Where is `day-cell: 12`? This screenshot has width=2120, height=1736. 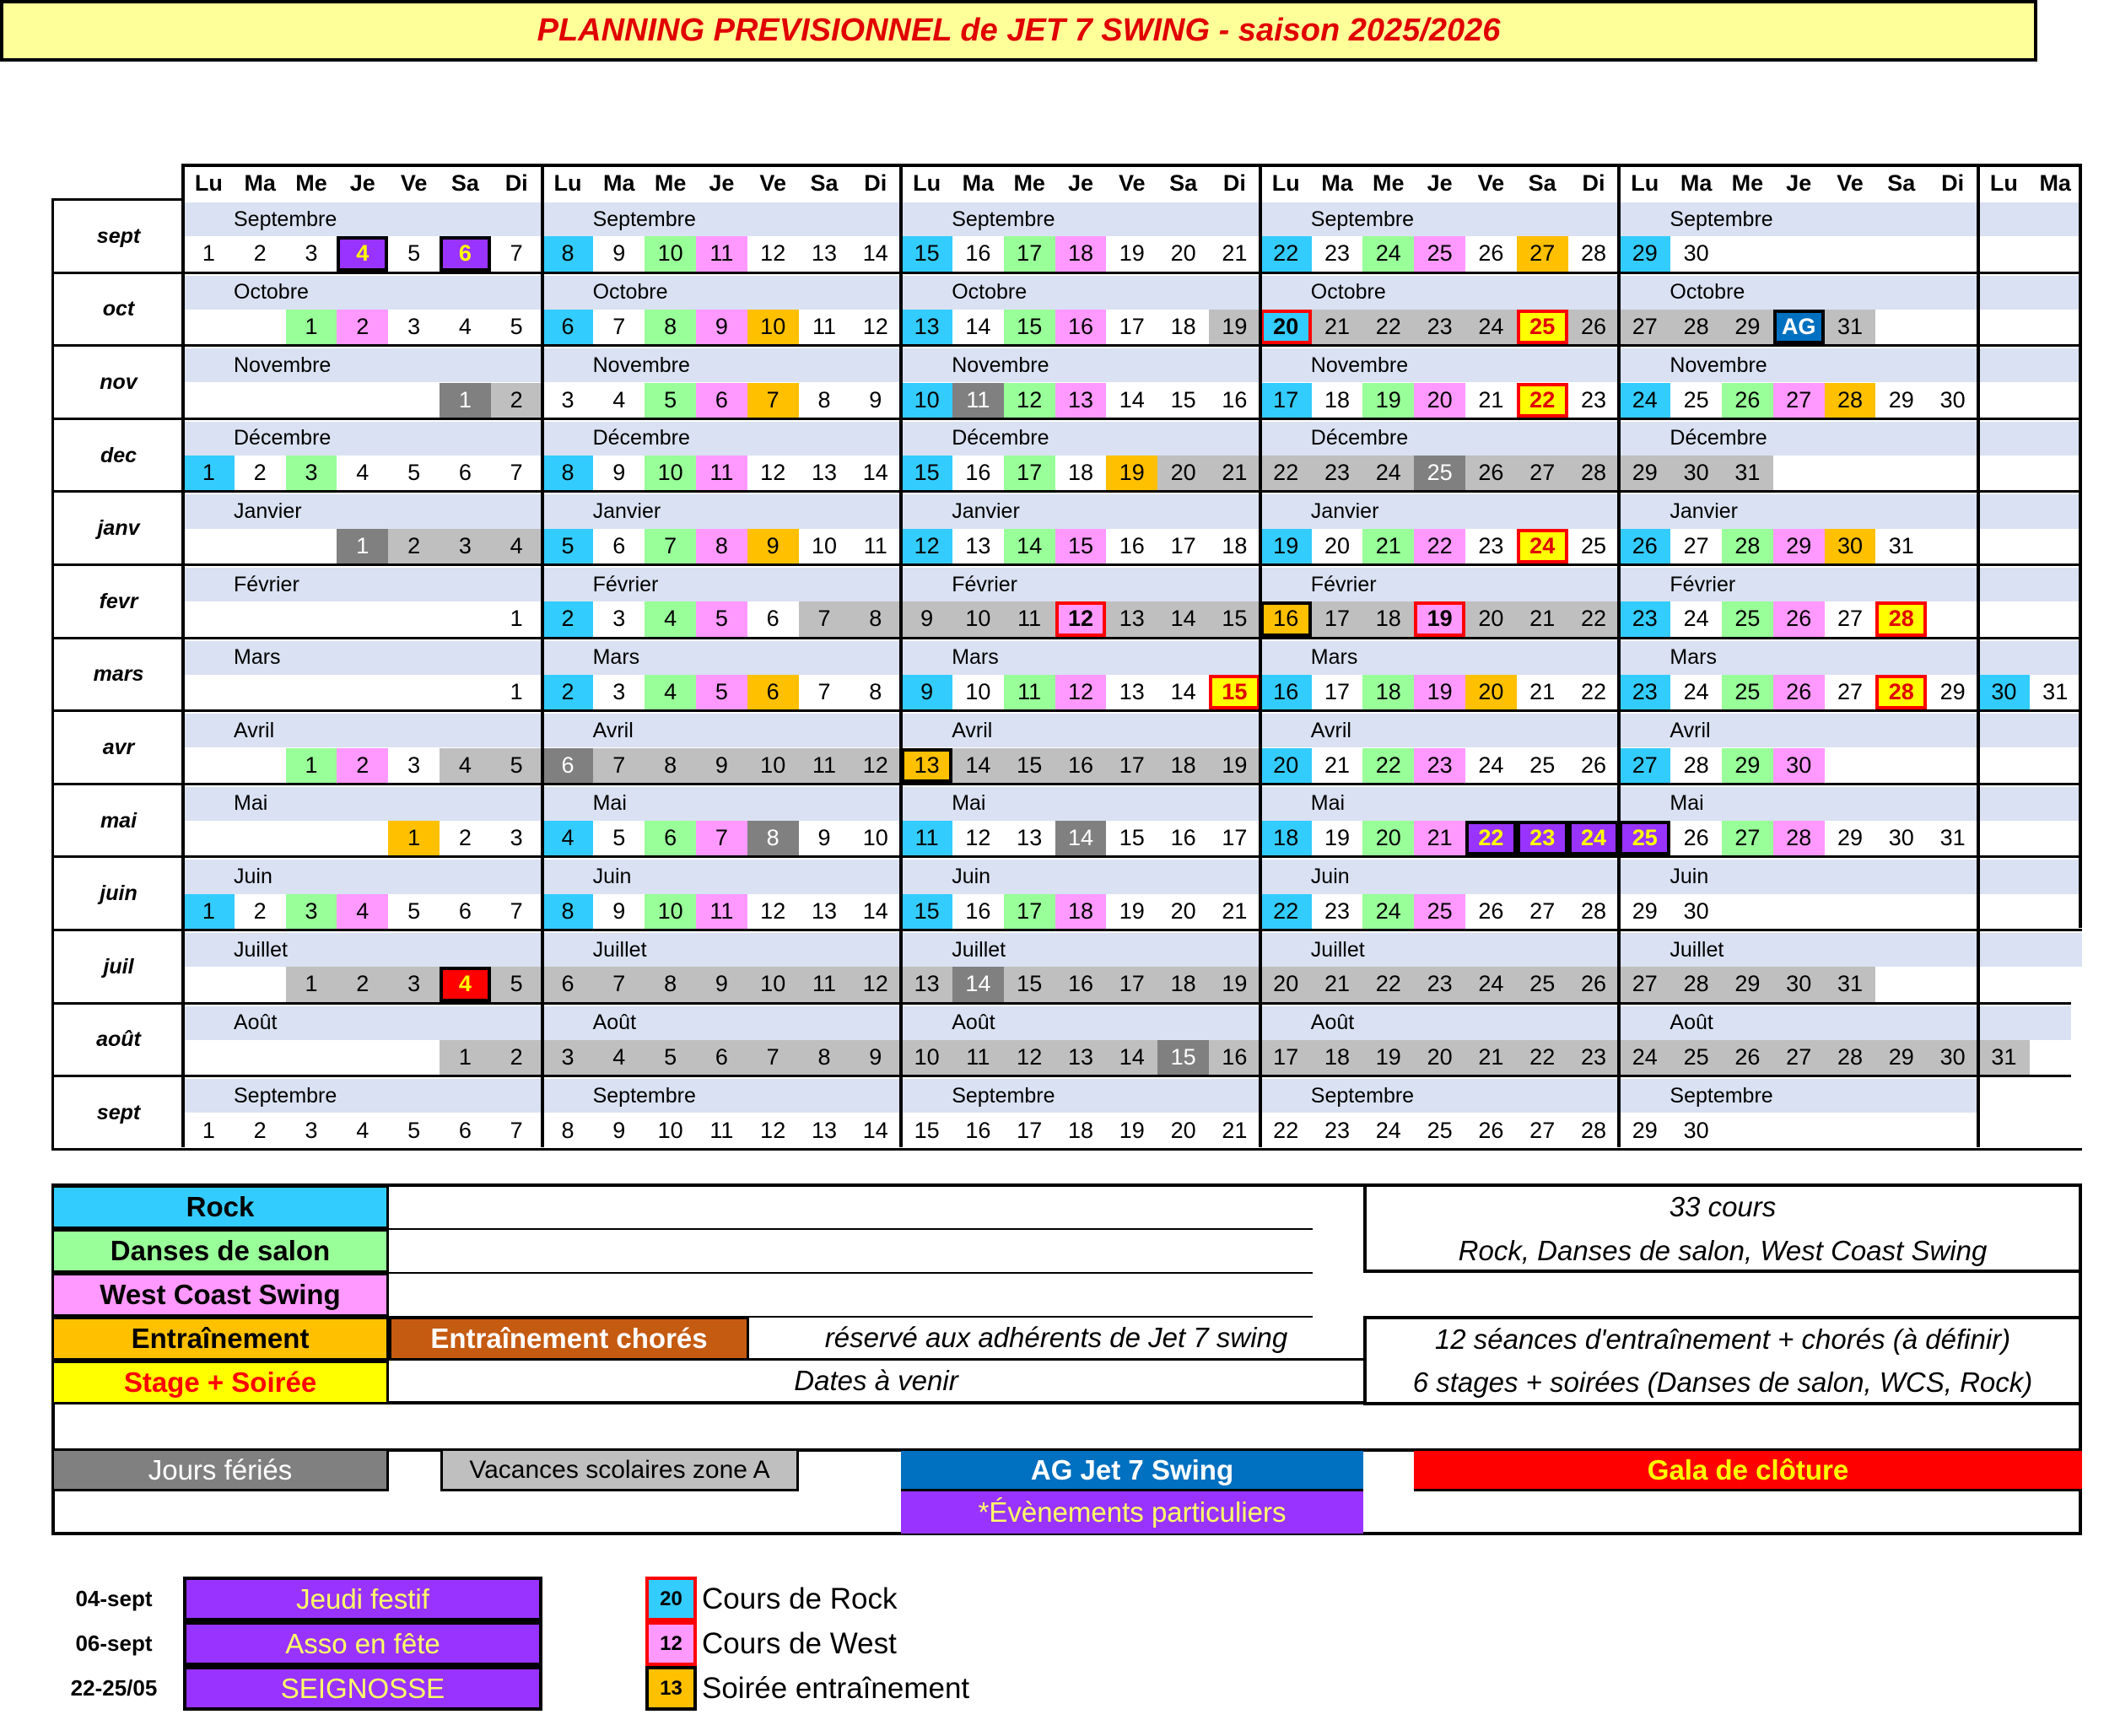 day-cell: 12 is located at coordinates (773, 254).